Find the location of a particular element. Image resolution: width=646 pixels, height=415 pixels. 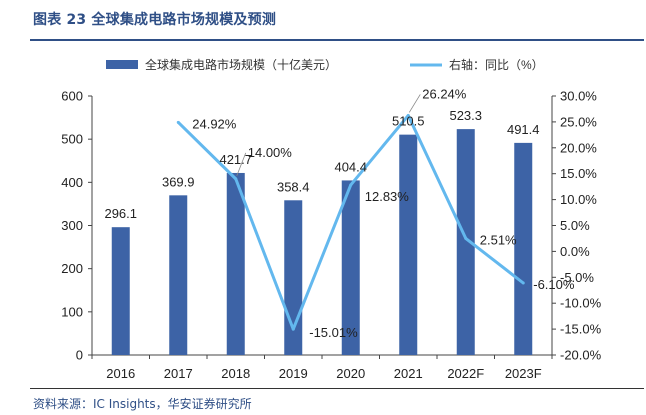

x-tick-label: 2020 is located at coordinates (350, 373).